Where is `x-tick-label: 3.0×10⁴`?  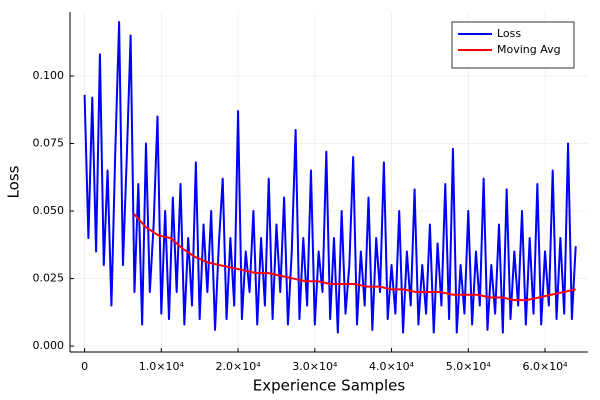 x-tick-label: 3.0×10⁴ is located at coordinates (315, 366).